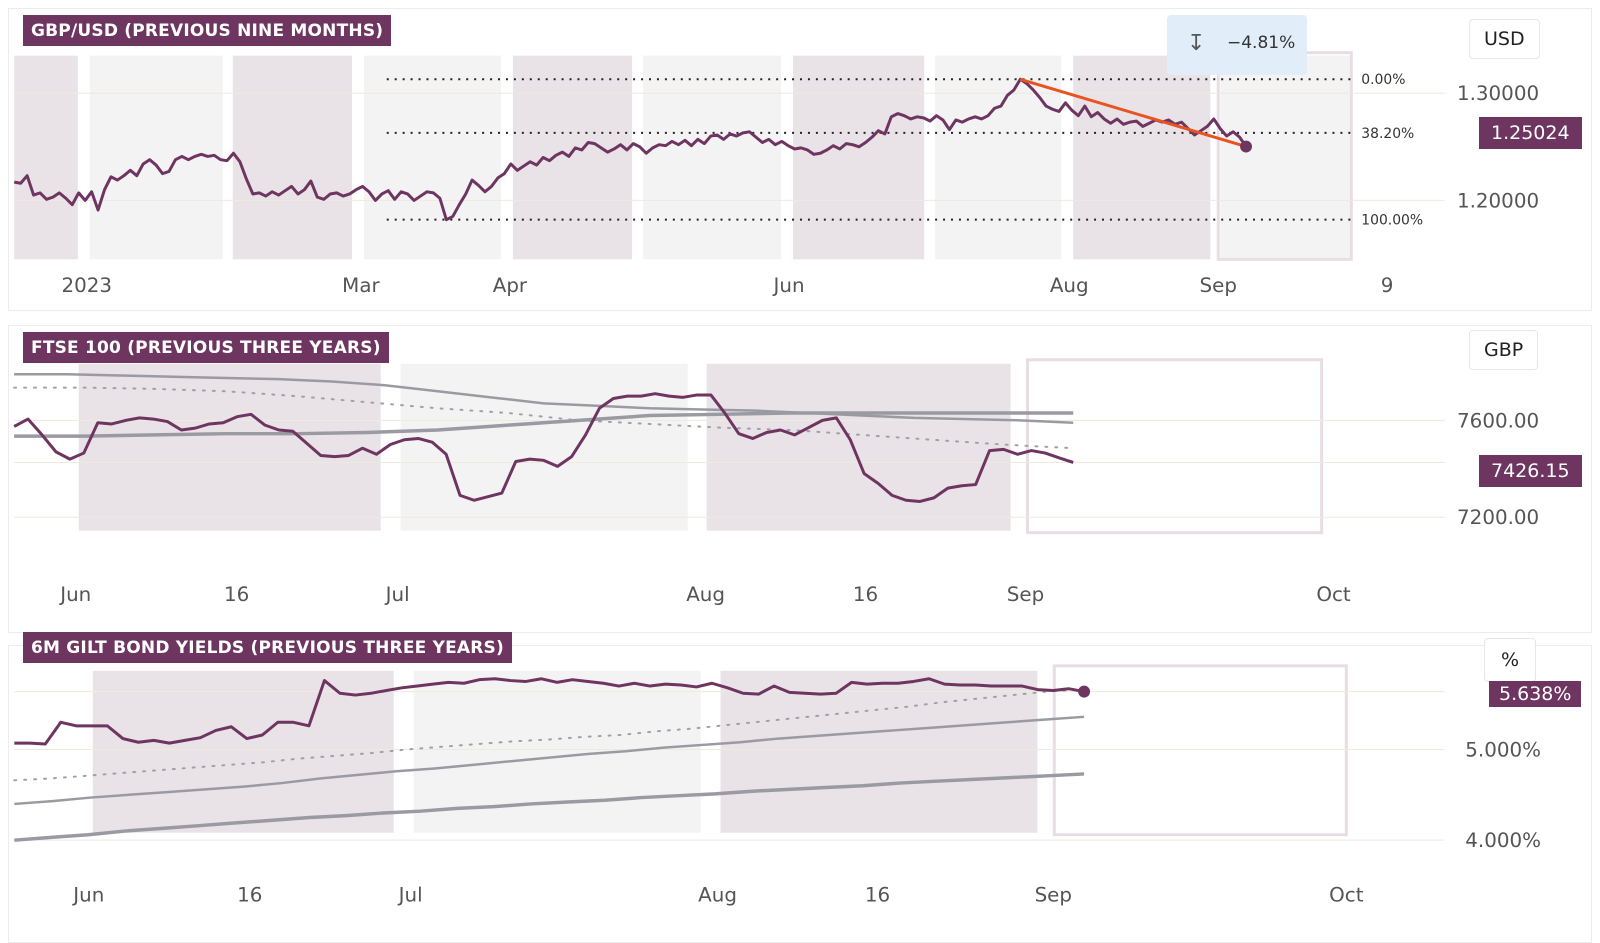  I want to click on x-axis-tick-label: 9, so click(1387, 285).